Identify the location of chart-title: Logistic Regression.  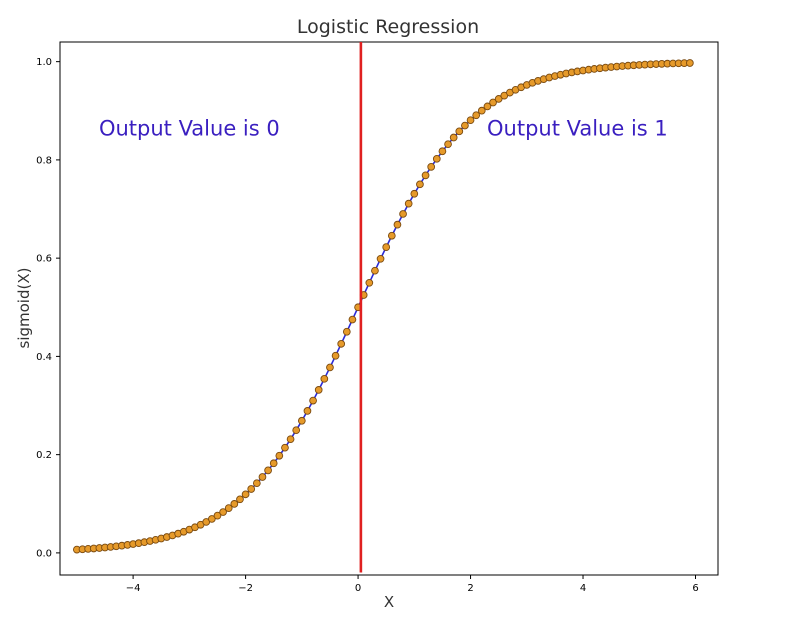
(388, 27).